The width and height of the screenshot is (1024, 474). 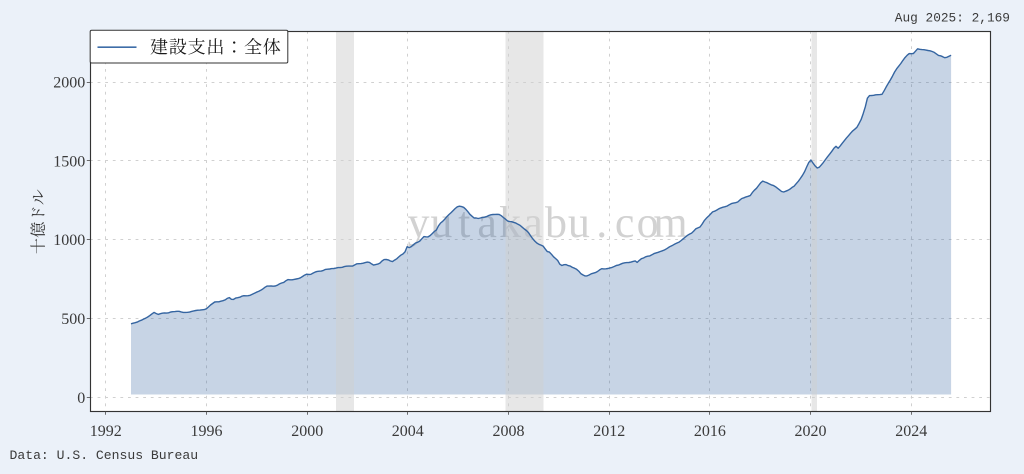 What do you see at coordinates (609, 431) in the screenshot?
I see `svg-text: 2012` at bounding box center [609, 431].